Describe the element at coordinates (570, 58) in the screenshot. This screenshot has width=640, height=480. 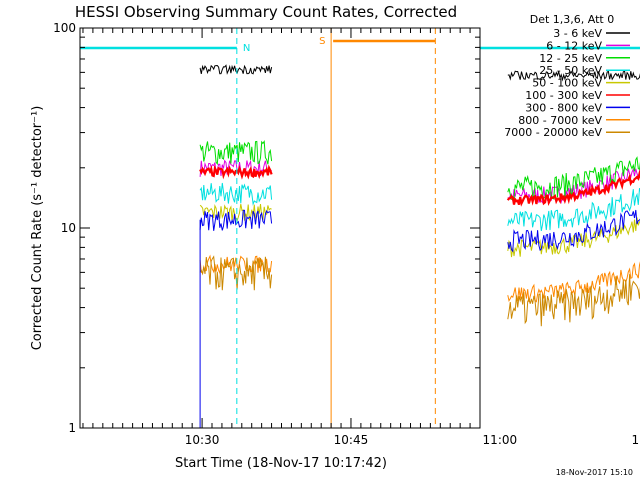
I see `legend-entry-label: 12 - 25 keV` at that location.